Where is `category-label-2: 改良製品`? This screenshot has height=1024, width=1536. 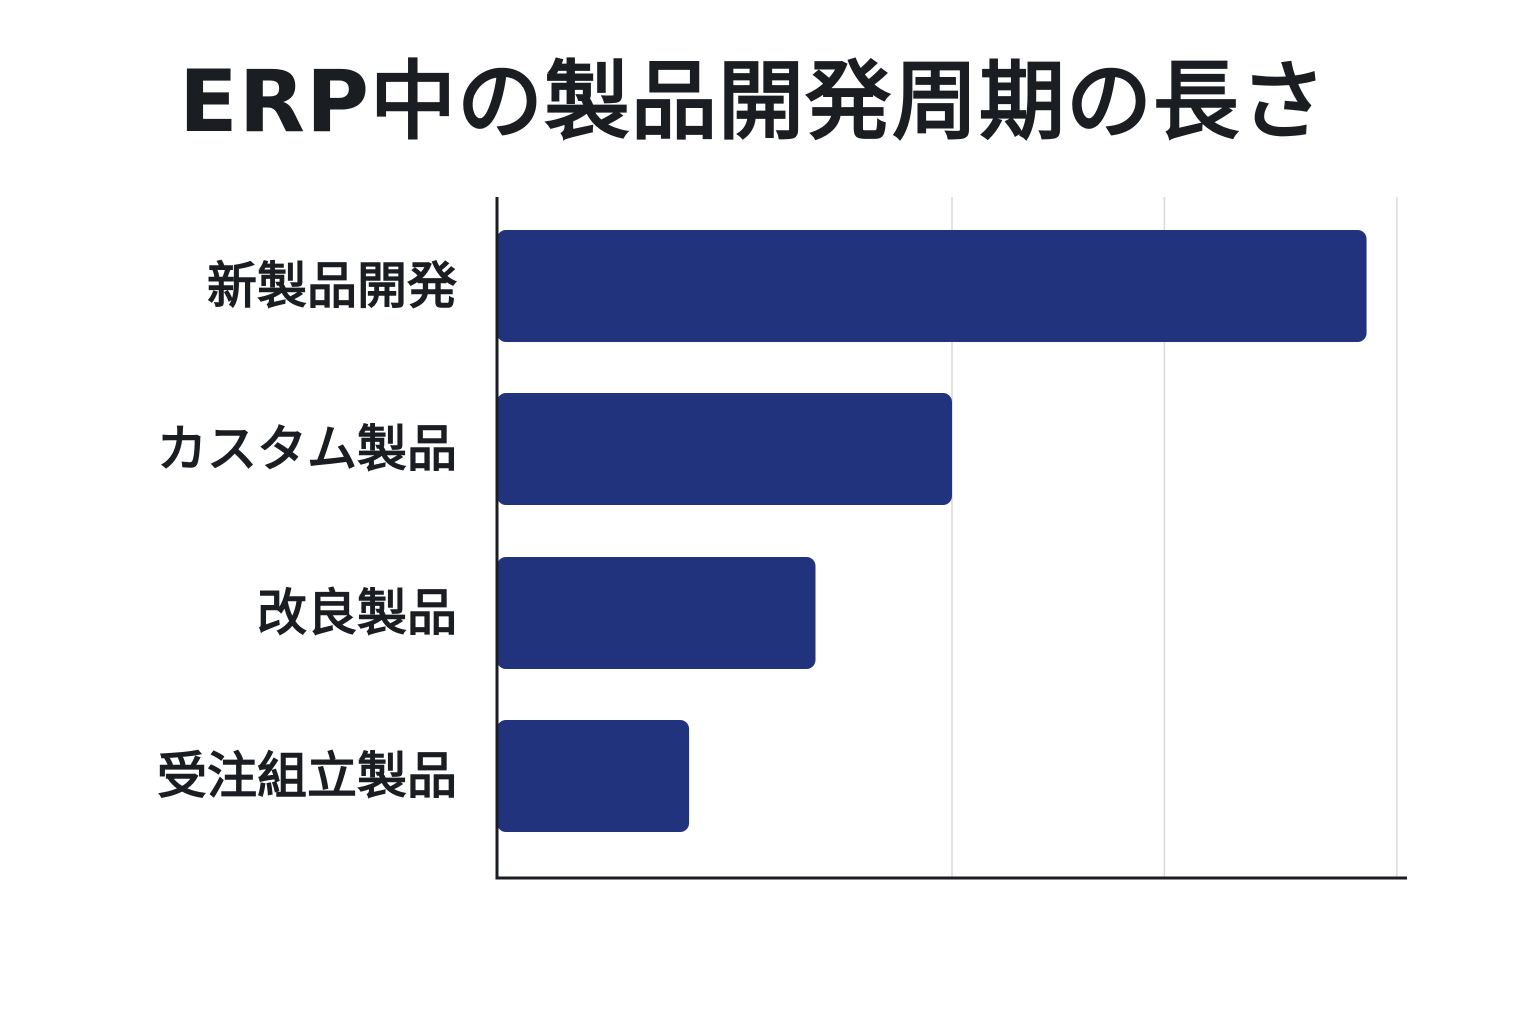 category-label-2: 改良製品 is located at coordinates (357, 613).